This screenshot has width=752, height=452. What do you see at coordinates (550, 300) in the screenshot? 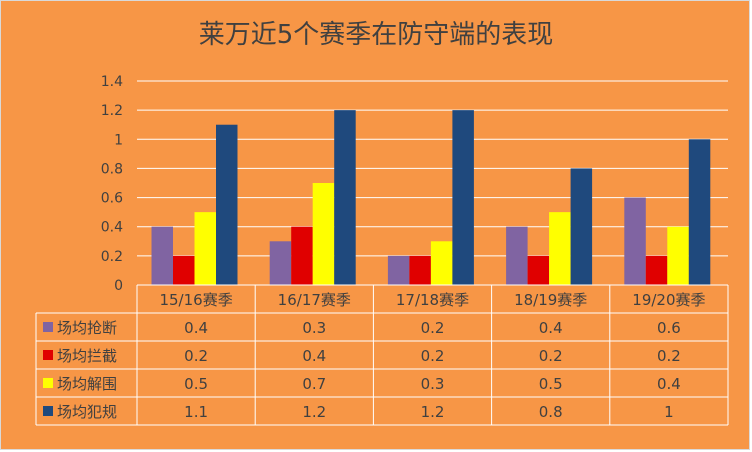
I see `x-tick-label: 18/19赛季` at bounding box center [550, 300].